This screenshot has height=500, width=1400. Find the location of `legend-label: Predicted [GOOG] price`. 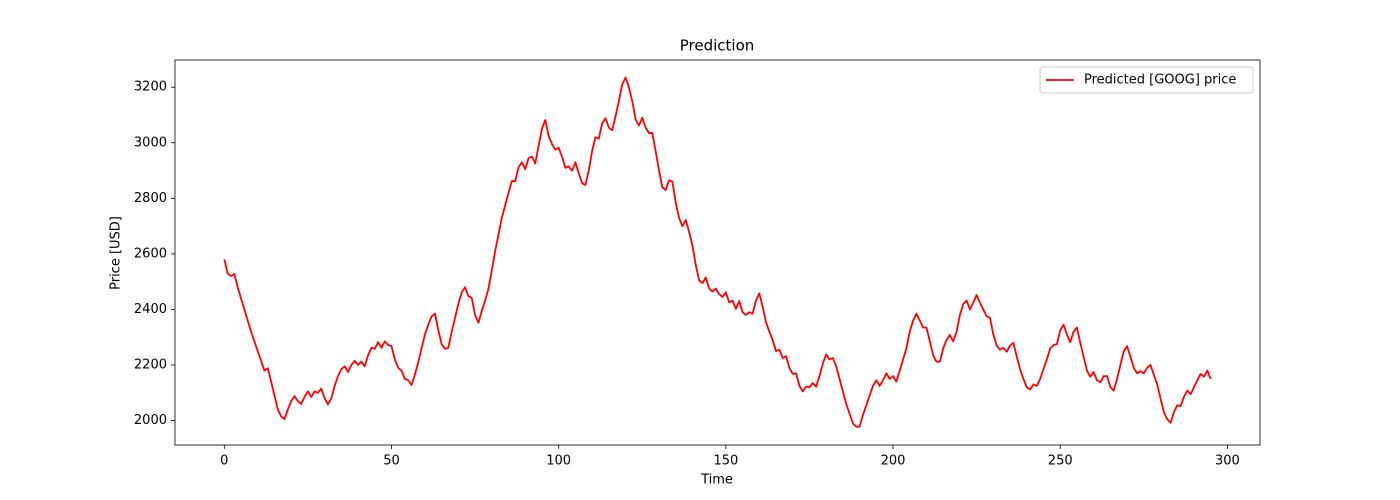

legend-label: Predicted [GOOG] price is located at coordinates (1160, 80).